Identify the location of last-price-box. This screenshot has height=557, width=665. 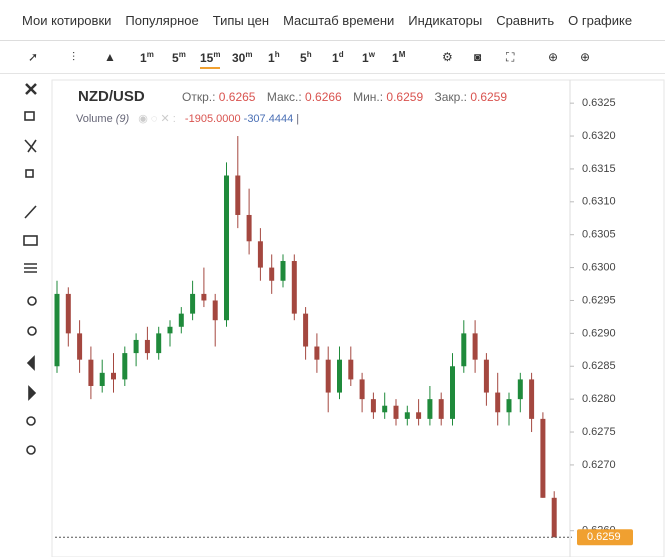
(605, 537).